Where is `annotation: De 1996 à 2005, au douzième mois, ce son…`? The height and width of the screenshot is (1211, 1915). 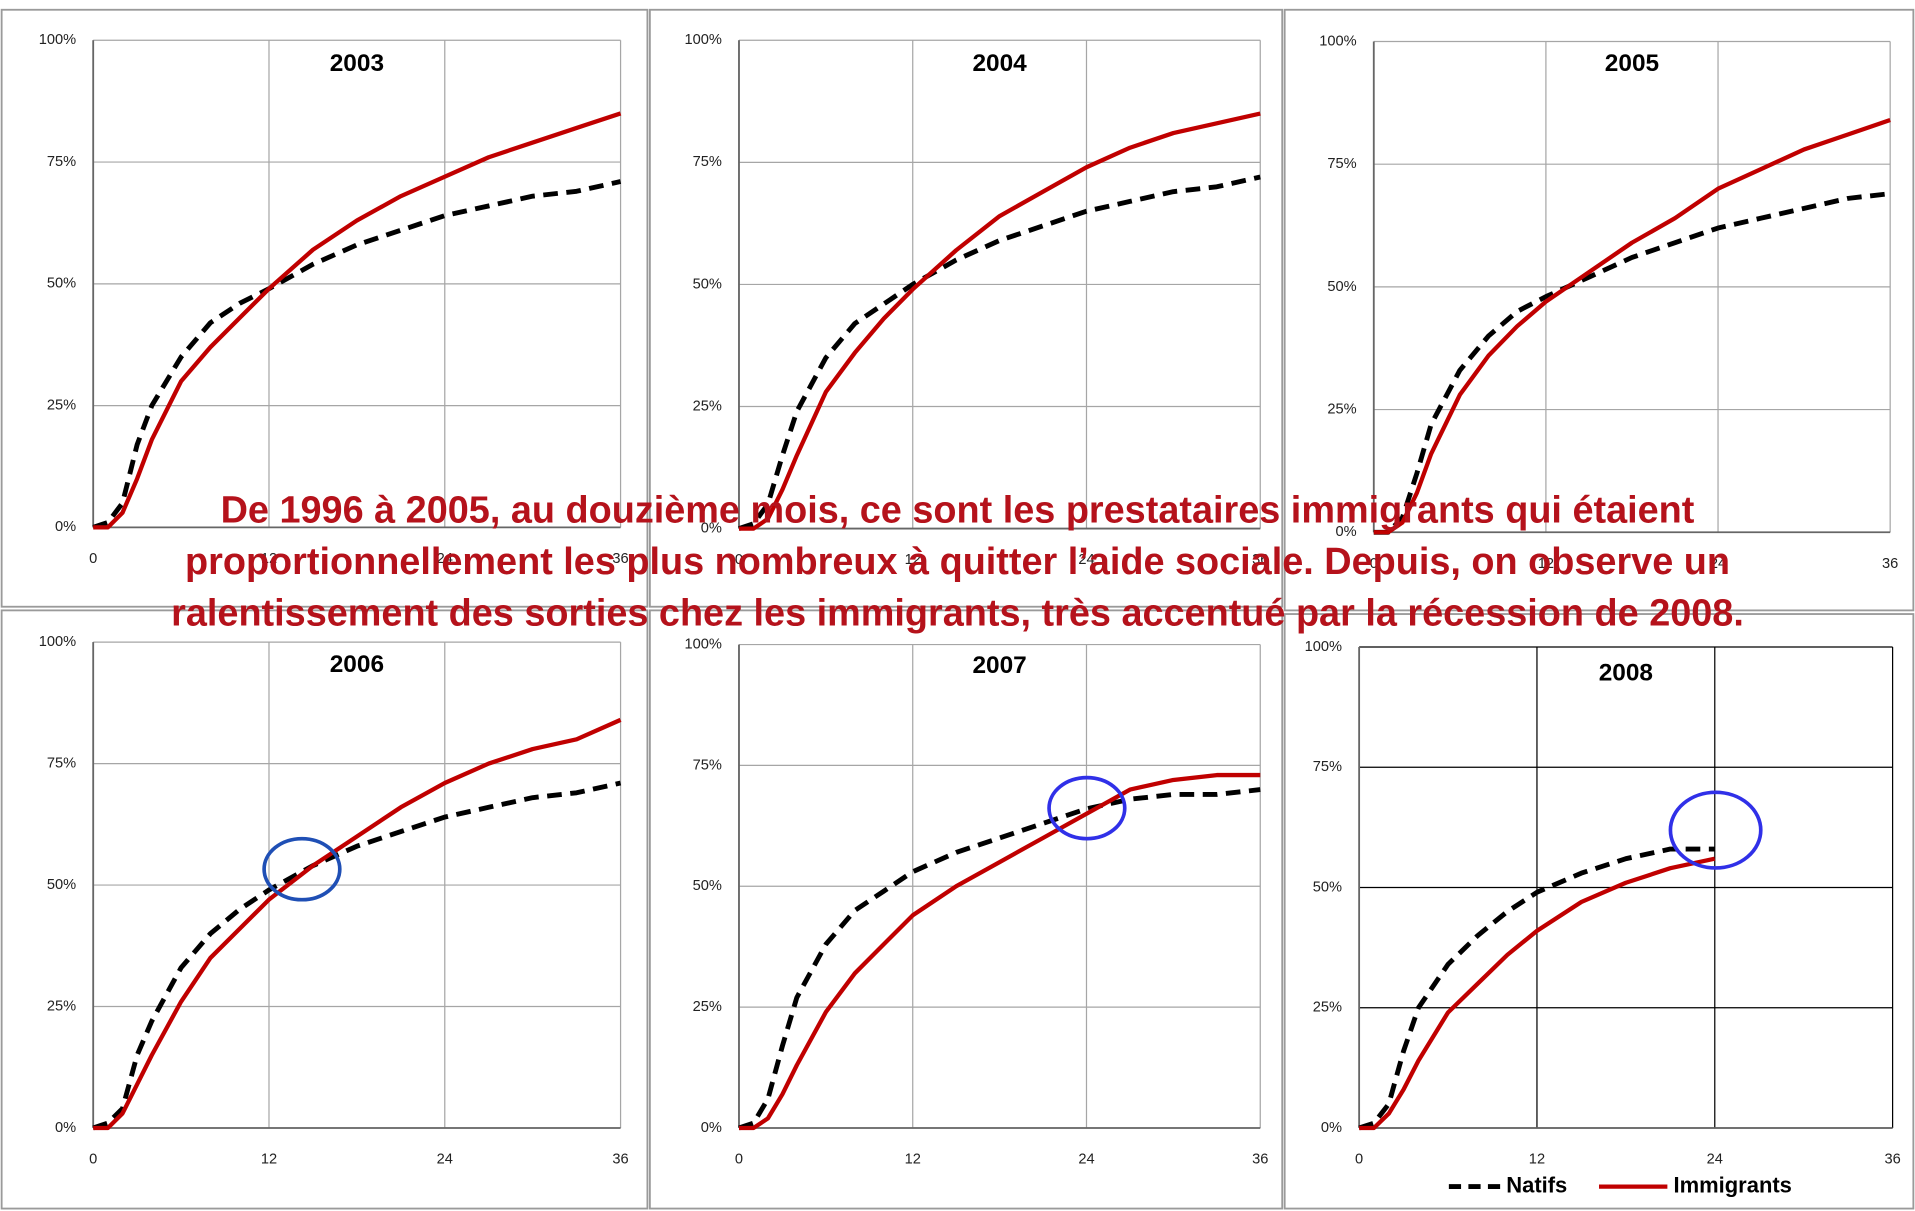 annotation: De 1996 à 2005, au douzième mois, ce son… is located at coordinates (958, 511).